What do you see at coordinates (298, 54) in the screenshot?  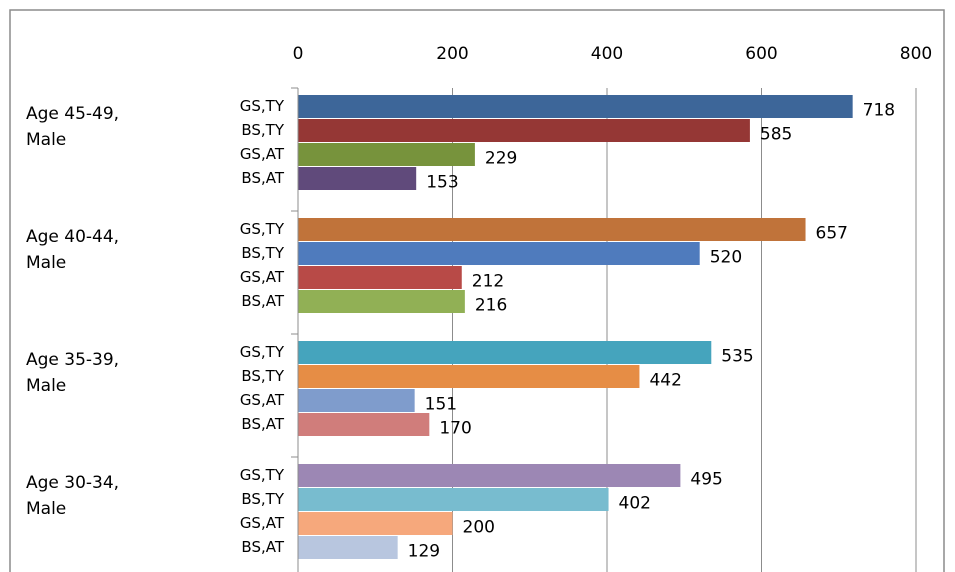 I see `x-tick-label: 0` at bounding box center [298, 54].